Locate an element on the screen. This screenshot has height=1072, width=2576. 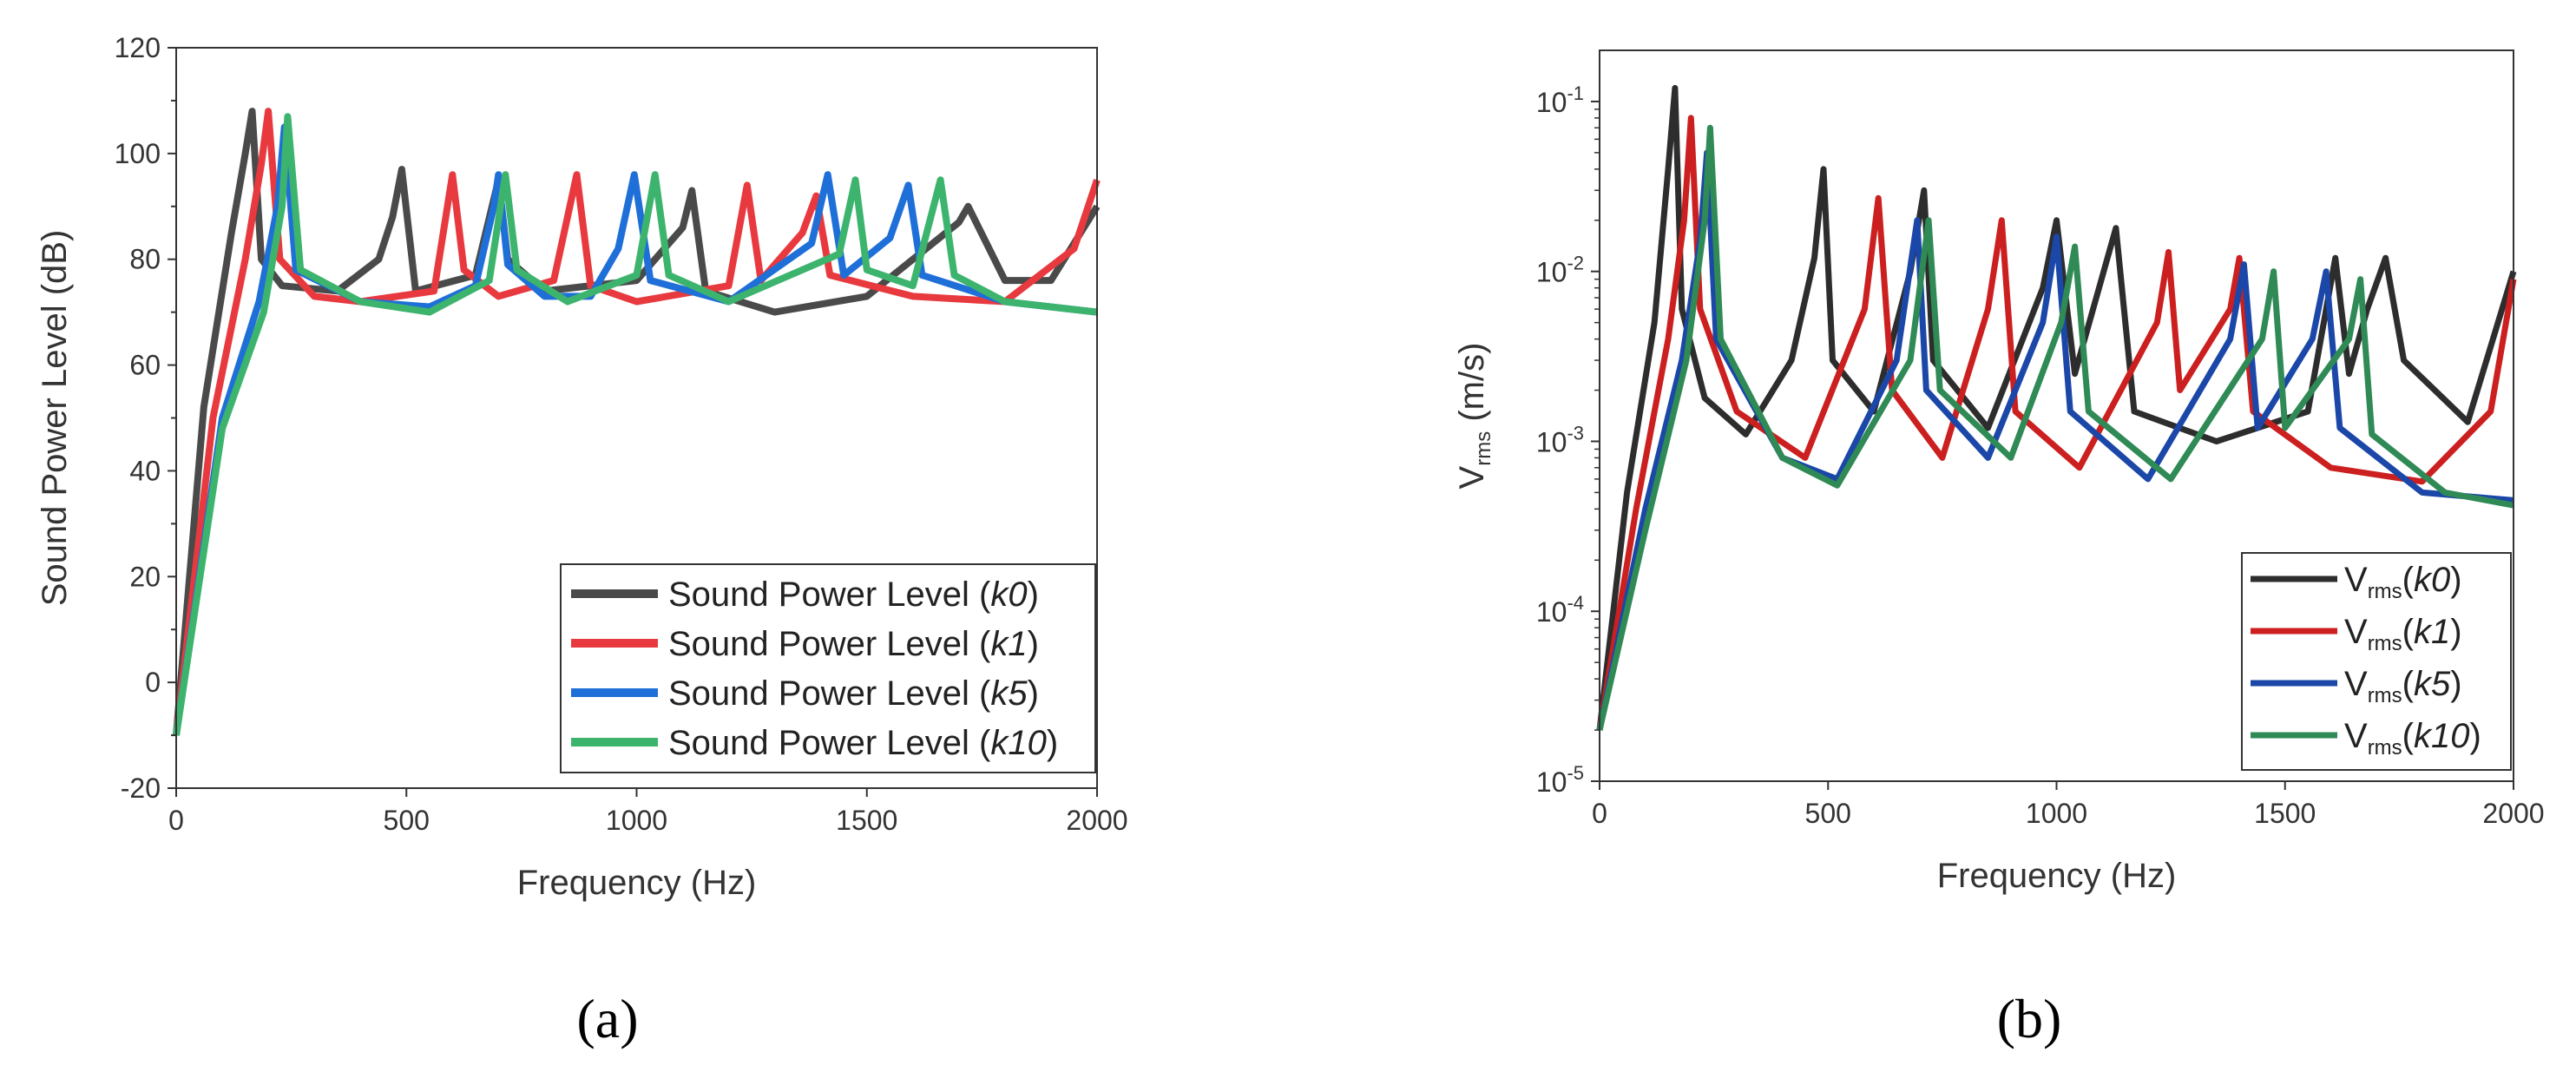
panel-b-x-tick-label: 500 is located at coordinates (1828, 813).